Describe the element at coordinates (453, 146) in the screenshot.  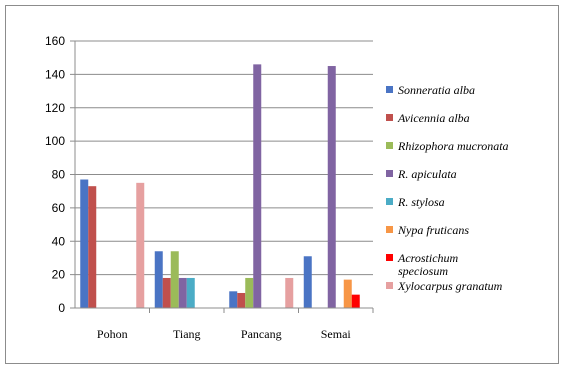
I see `legend-label: Rhizophora mucronata` at that location.